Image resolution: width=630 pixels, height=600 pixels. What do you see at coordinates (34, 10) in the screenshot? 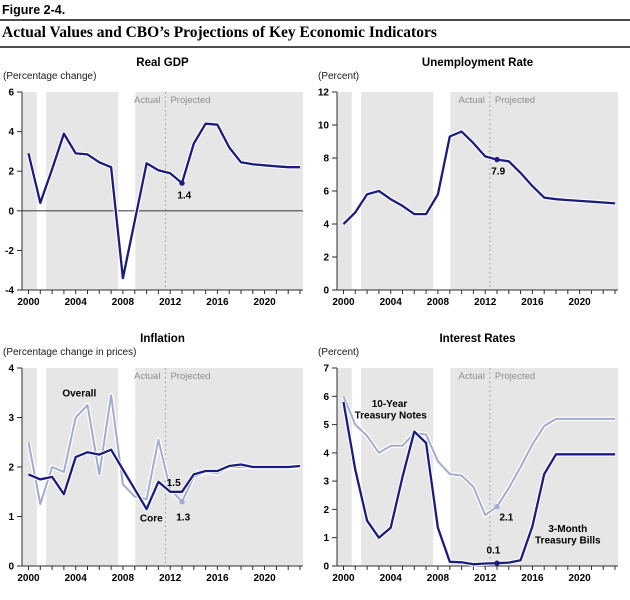
I see `figure-number: Figure 2-4.` at bounding box center [34, 10].